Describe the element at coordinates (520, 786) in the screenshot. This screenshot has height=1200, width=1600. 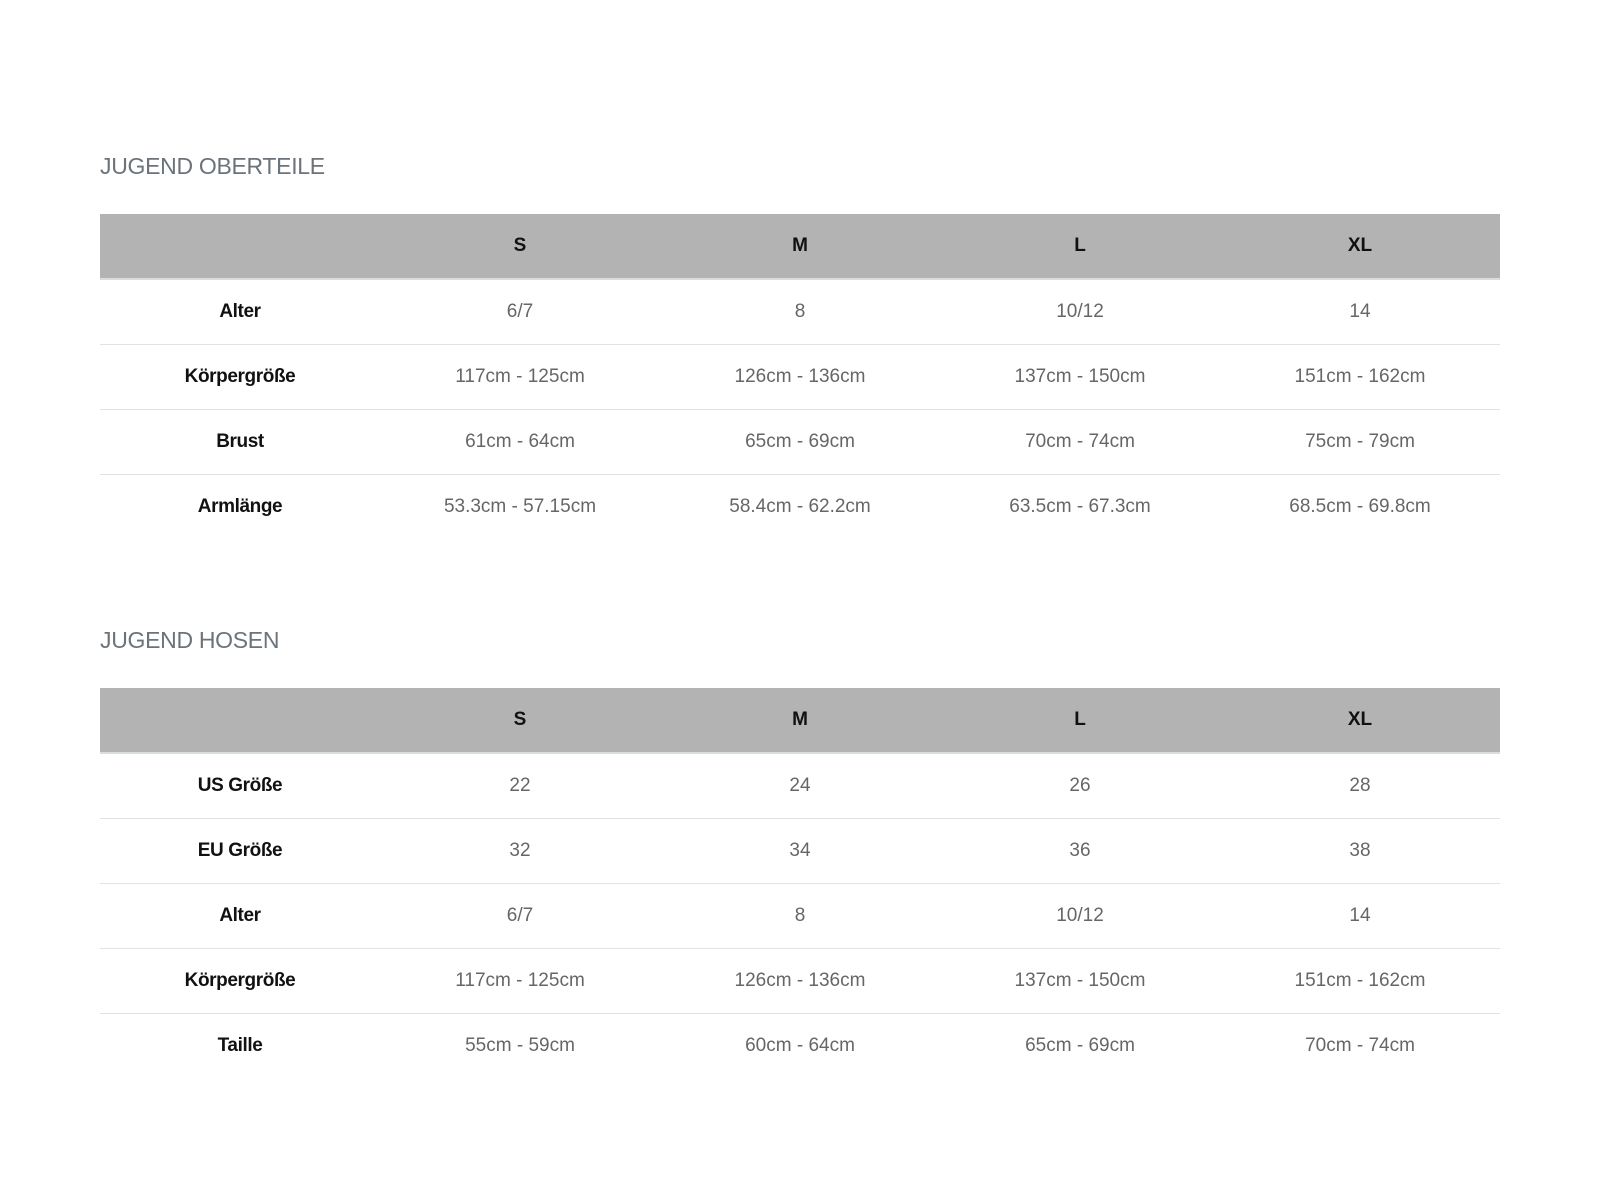
I see `table-cell: 22` at that location.